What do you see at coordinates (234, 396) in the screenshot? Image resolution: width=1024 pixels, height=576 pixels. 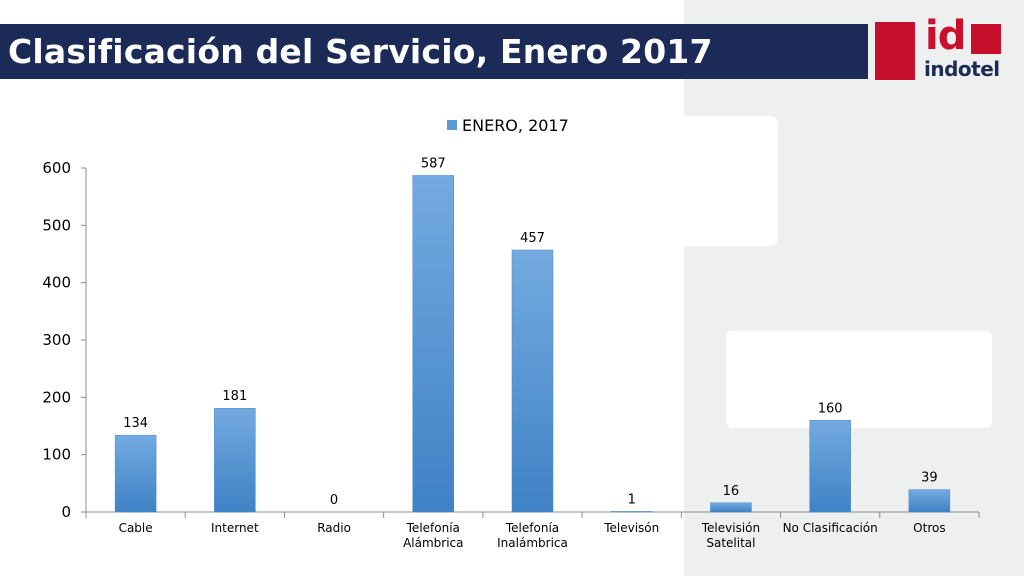 I see `data-label: 181` at bounding box center [234, 396].